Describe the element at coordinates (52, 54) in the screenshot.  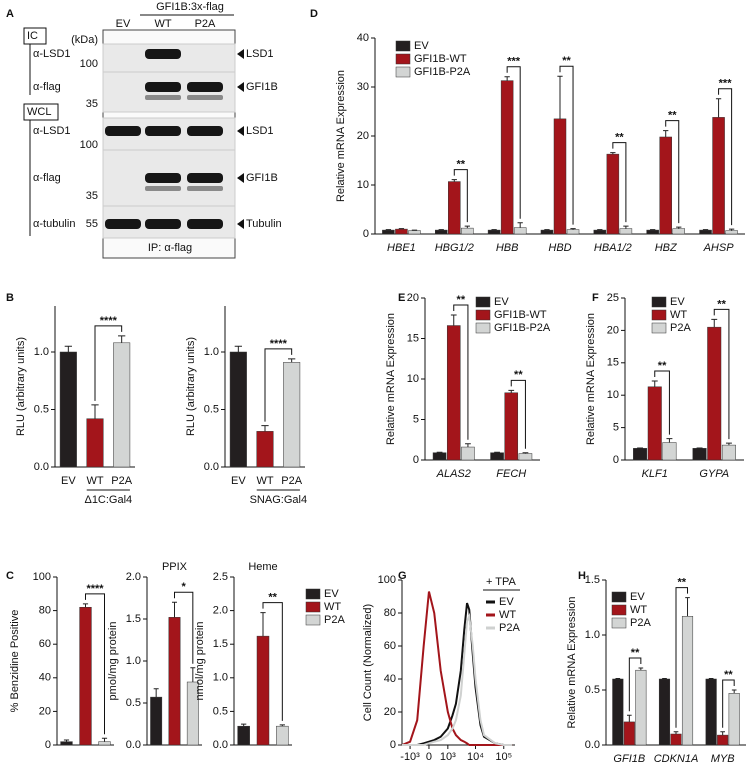
I see `antibody-label: α-LSD1` at that location.